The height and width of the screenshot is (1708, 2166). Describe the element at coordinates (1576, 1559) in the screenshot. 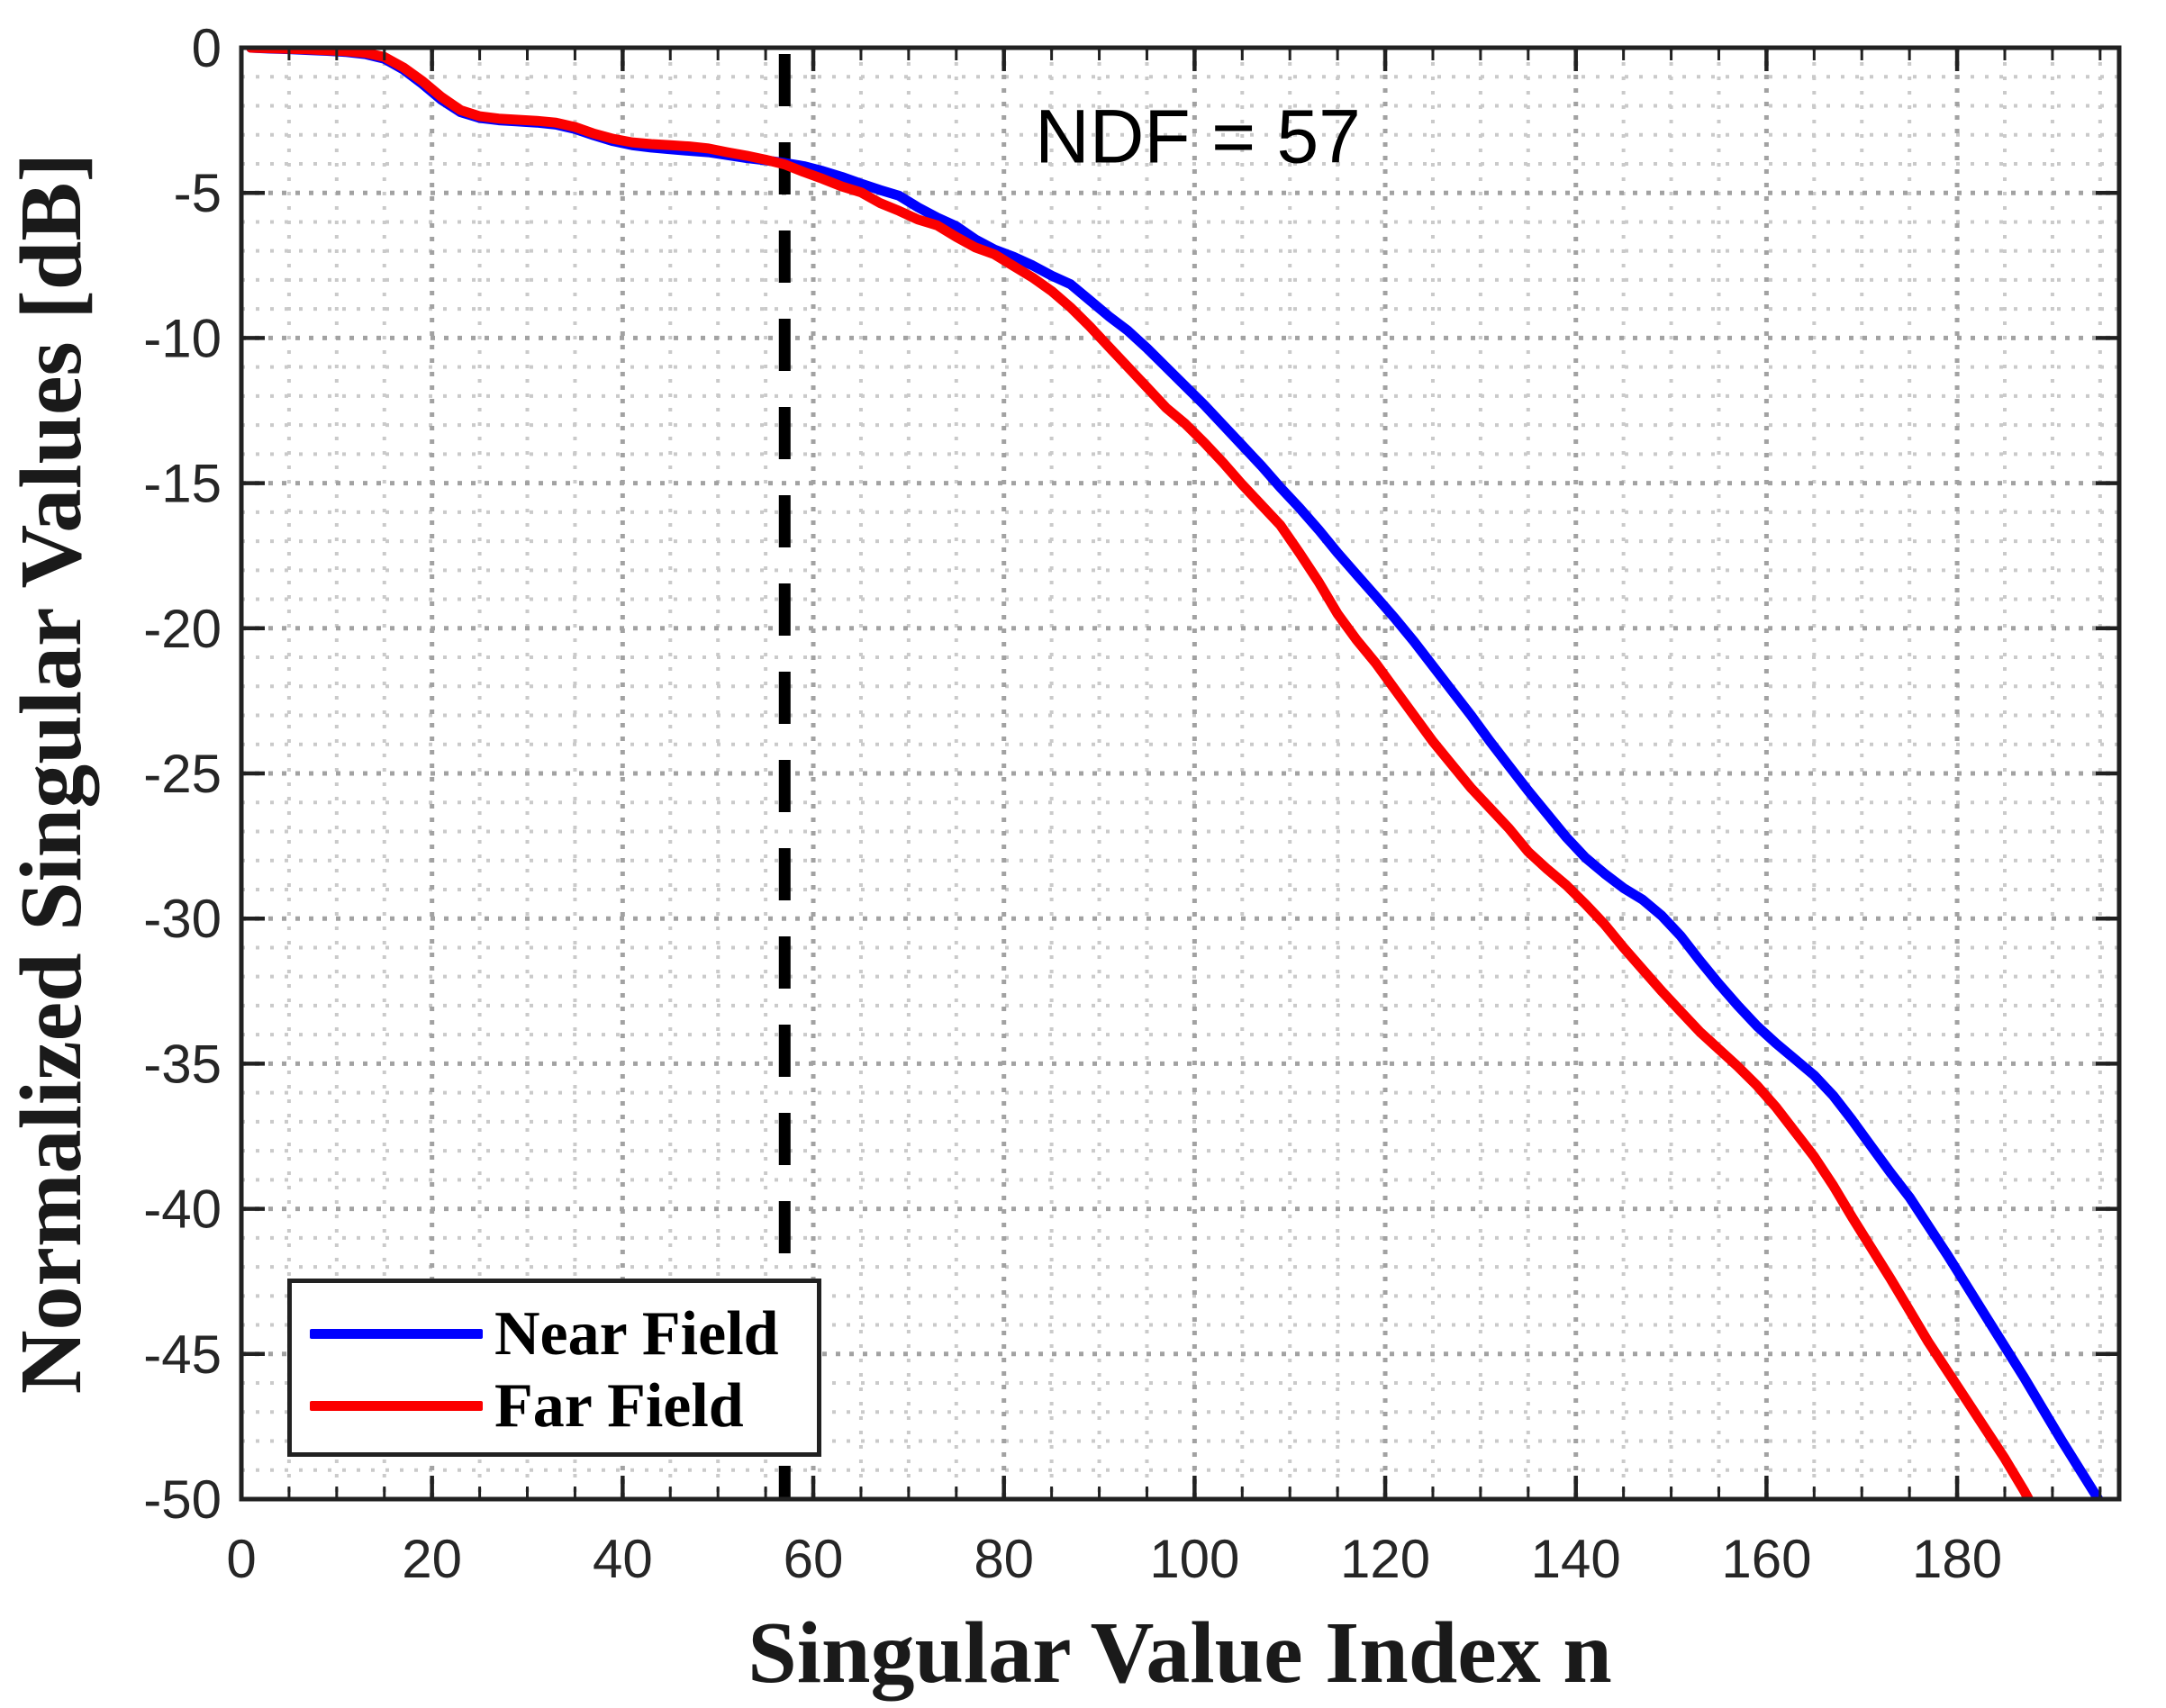

I see `svg-text: 140` at that location.